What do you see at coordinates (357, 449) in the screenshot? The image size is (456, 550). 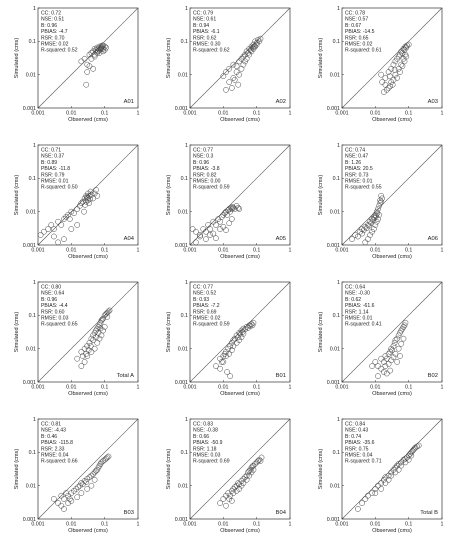 I see `stat-line: RSR: 0.75` at bounding box center [357, 449].